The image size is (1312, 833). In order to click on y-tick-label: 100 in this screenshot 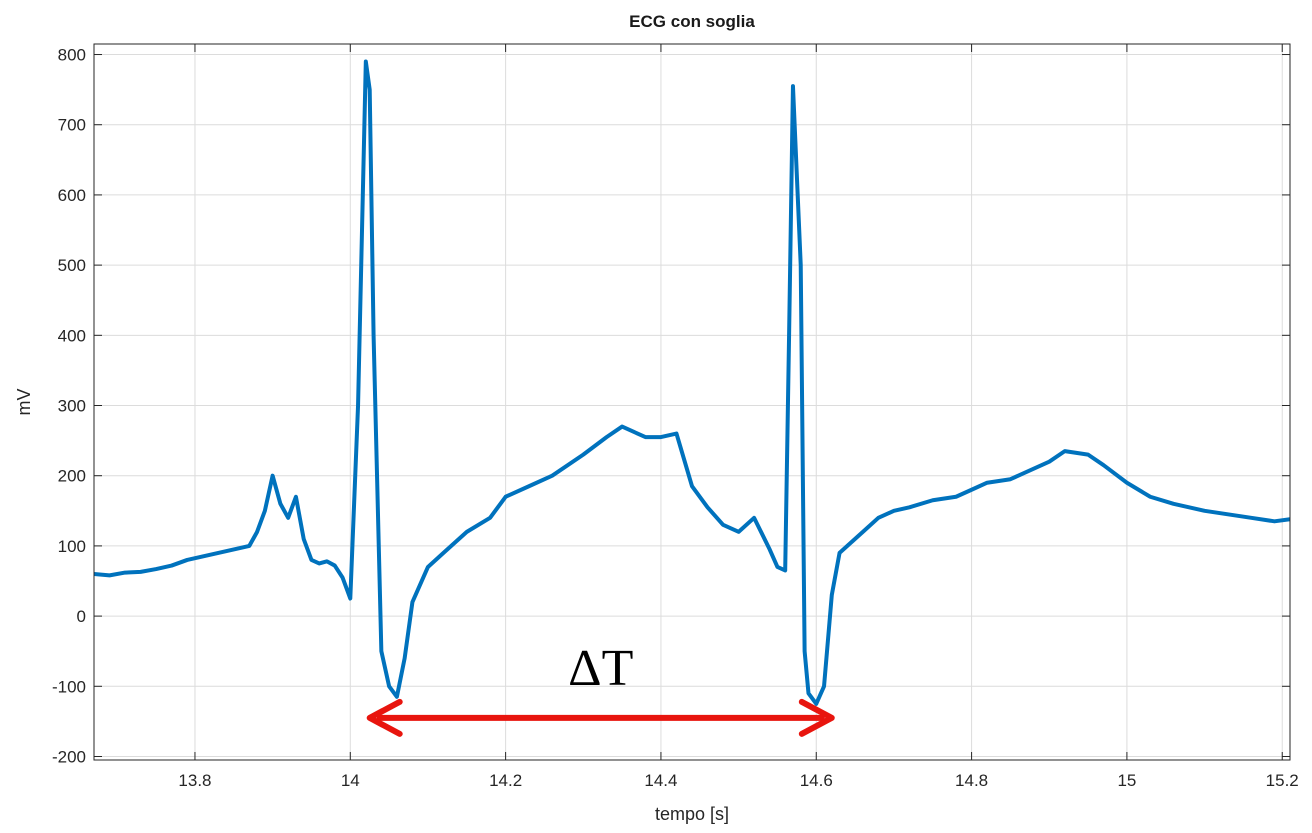, I will do `click(72, 546)`.